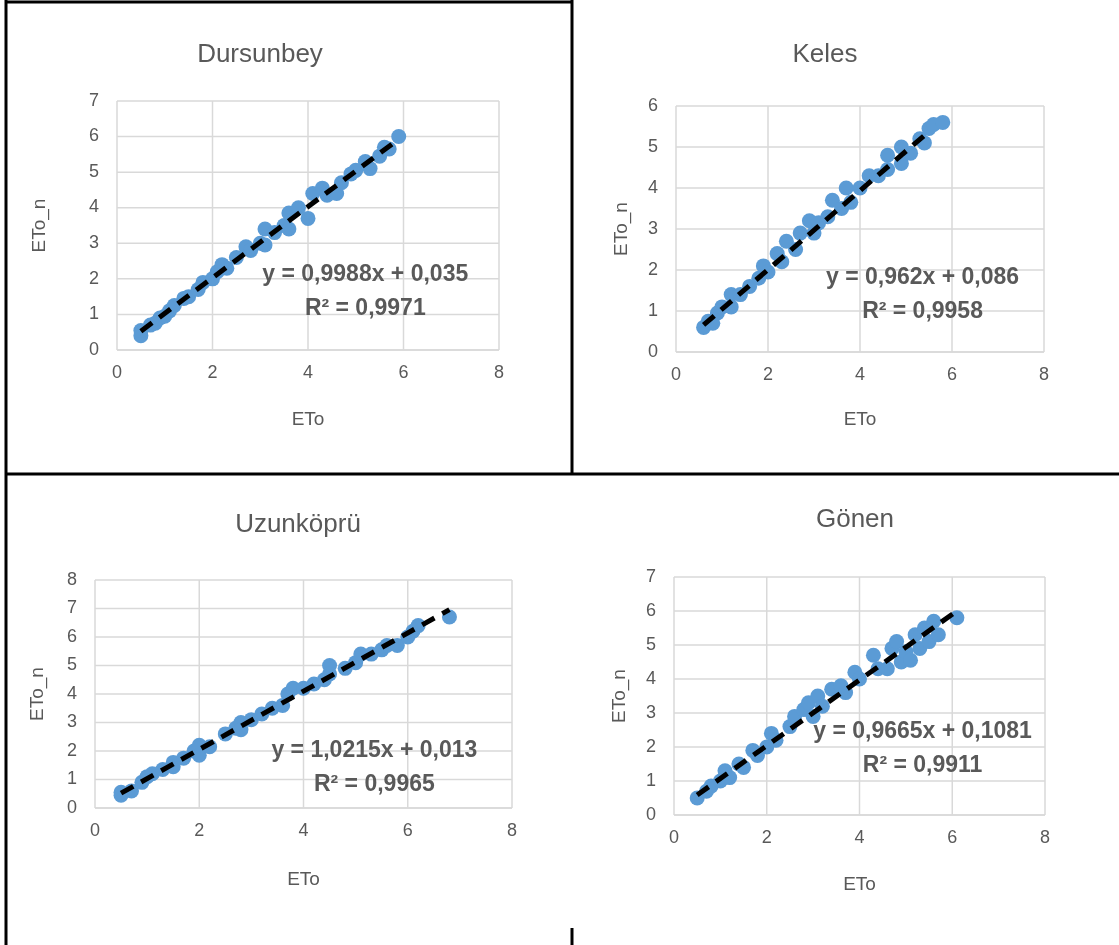  Describe the element at coordinates (298, 522) in the screenshot. I see `chart-title: Uzunköprü` at that location.